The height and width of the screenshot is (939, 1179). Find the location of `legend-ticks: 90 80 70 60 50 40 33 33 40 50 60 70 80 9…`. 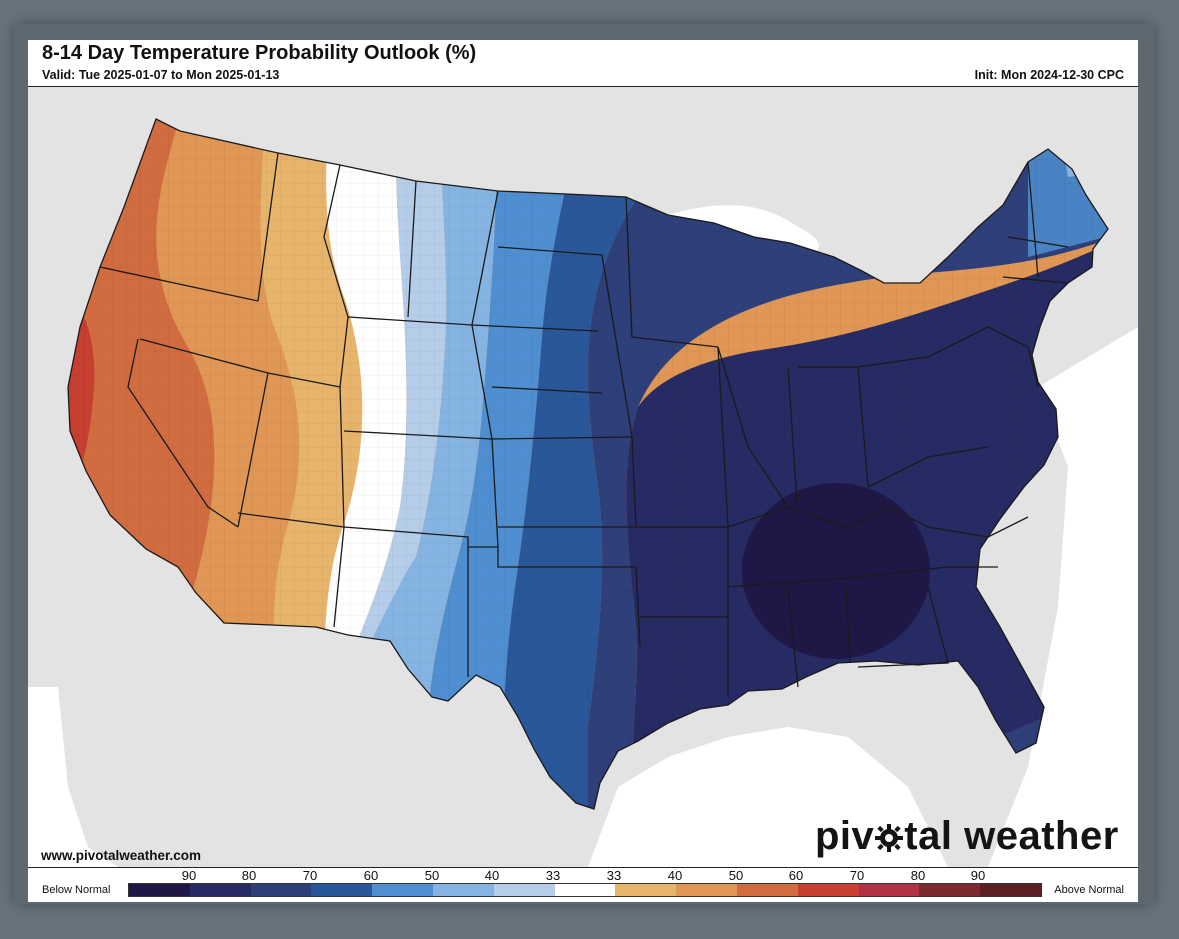

legend-ticks: 90 80 70 60 50 40 33 33 40 50 60 70 80 9… is located at coordinates (583, 875).